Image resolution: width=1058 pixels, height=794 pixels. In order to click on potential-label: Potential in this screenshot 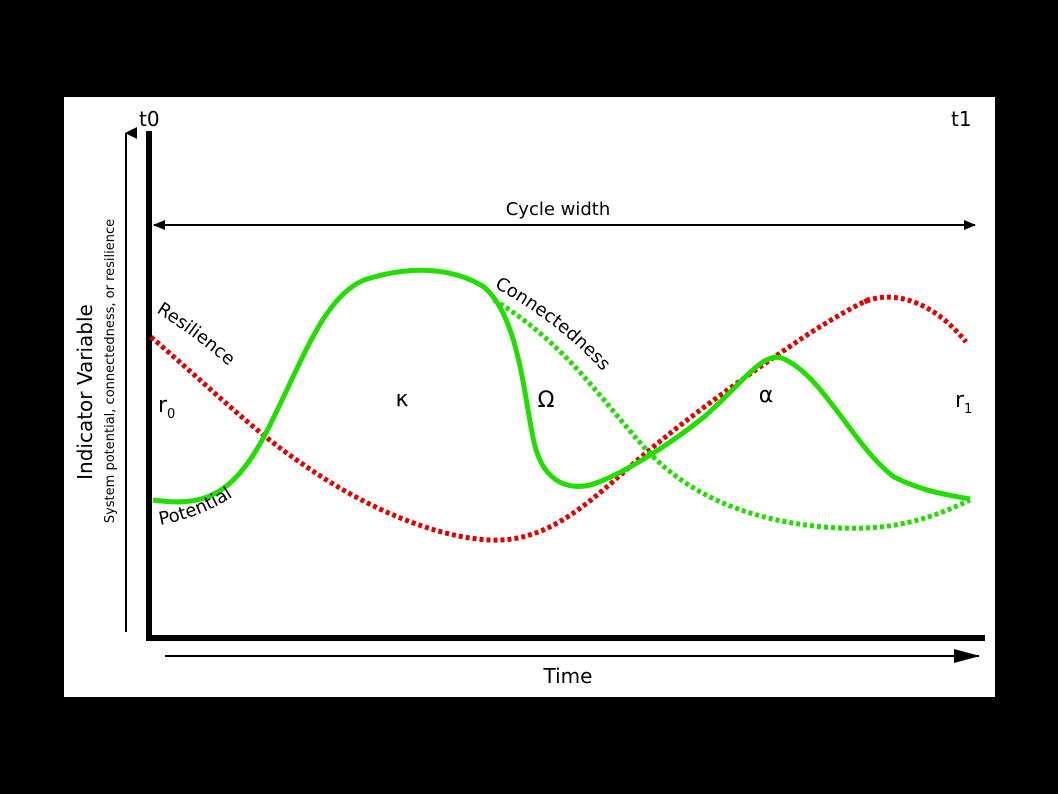, I will do `click(196, 506)`.